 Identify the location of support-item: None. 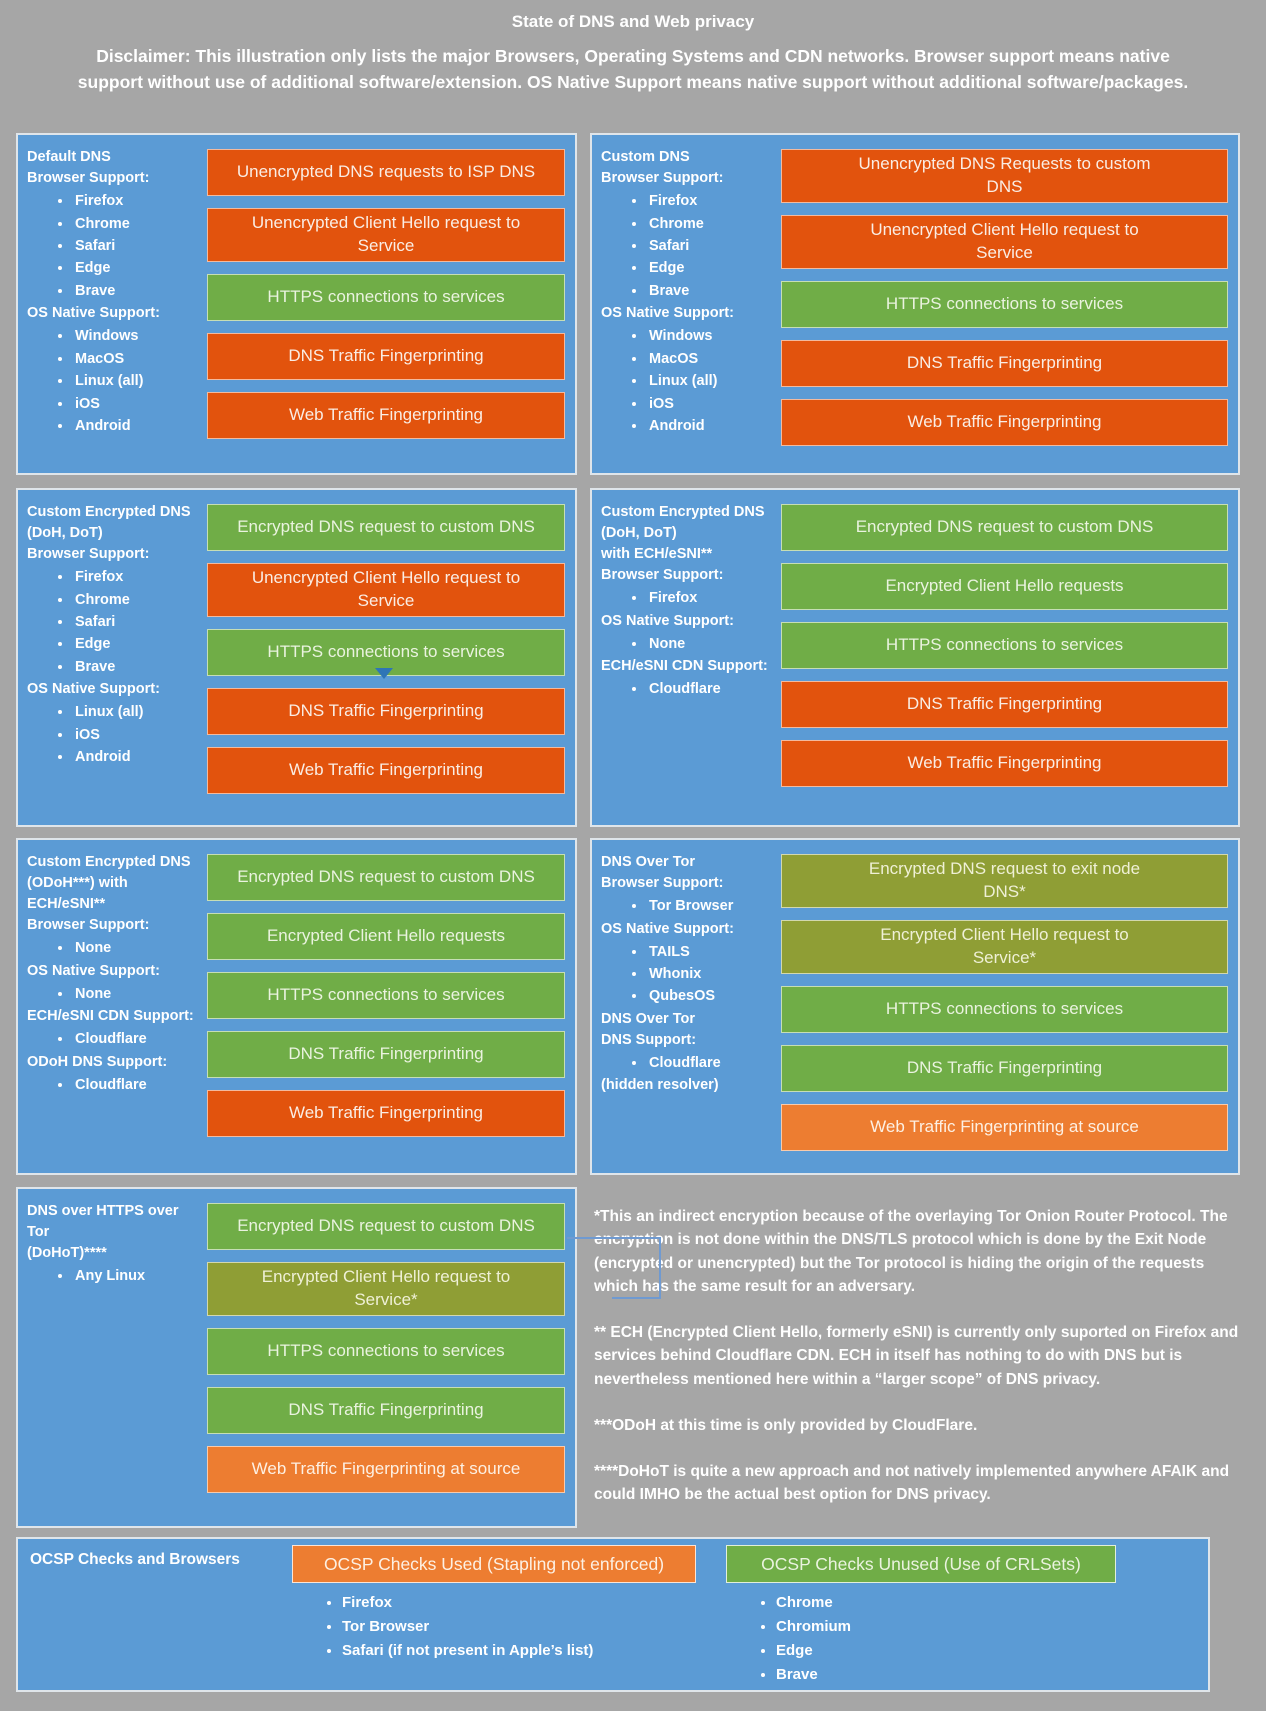
(134, 994).